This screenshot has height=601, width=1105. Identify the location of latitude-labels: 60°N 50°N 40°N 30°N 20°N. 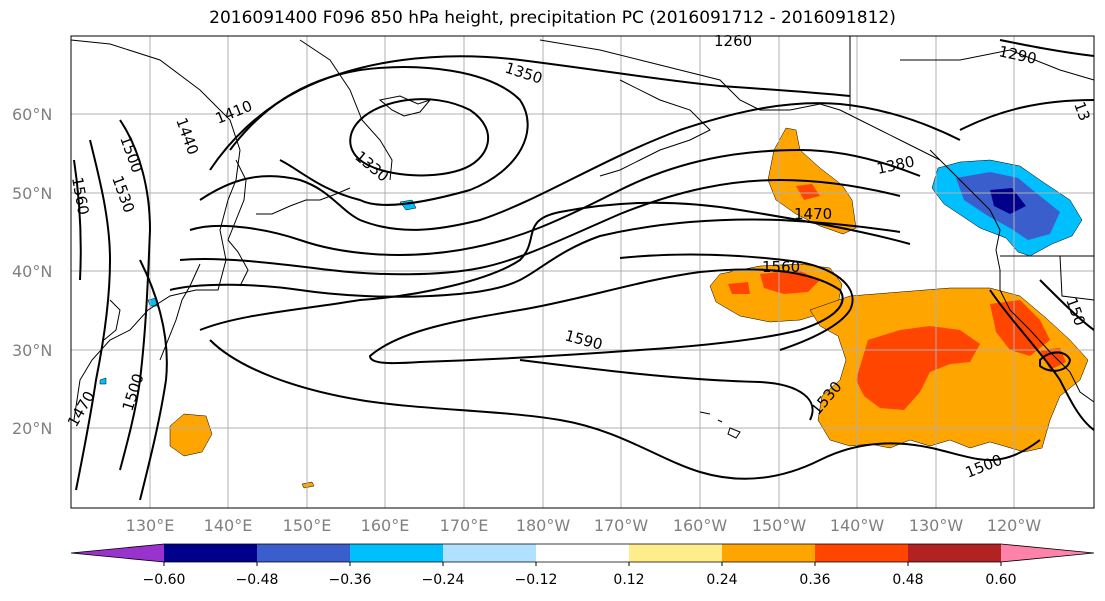
(32, 271).